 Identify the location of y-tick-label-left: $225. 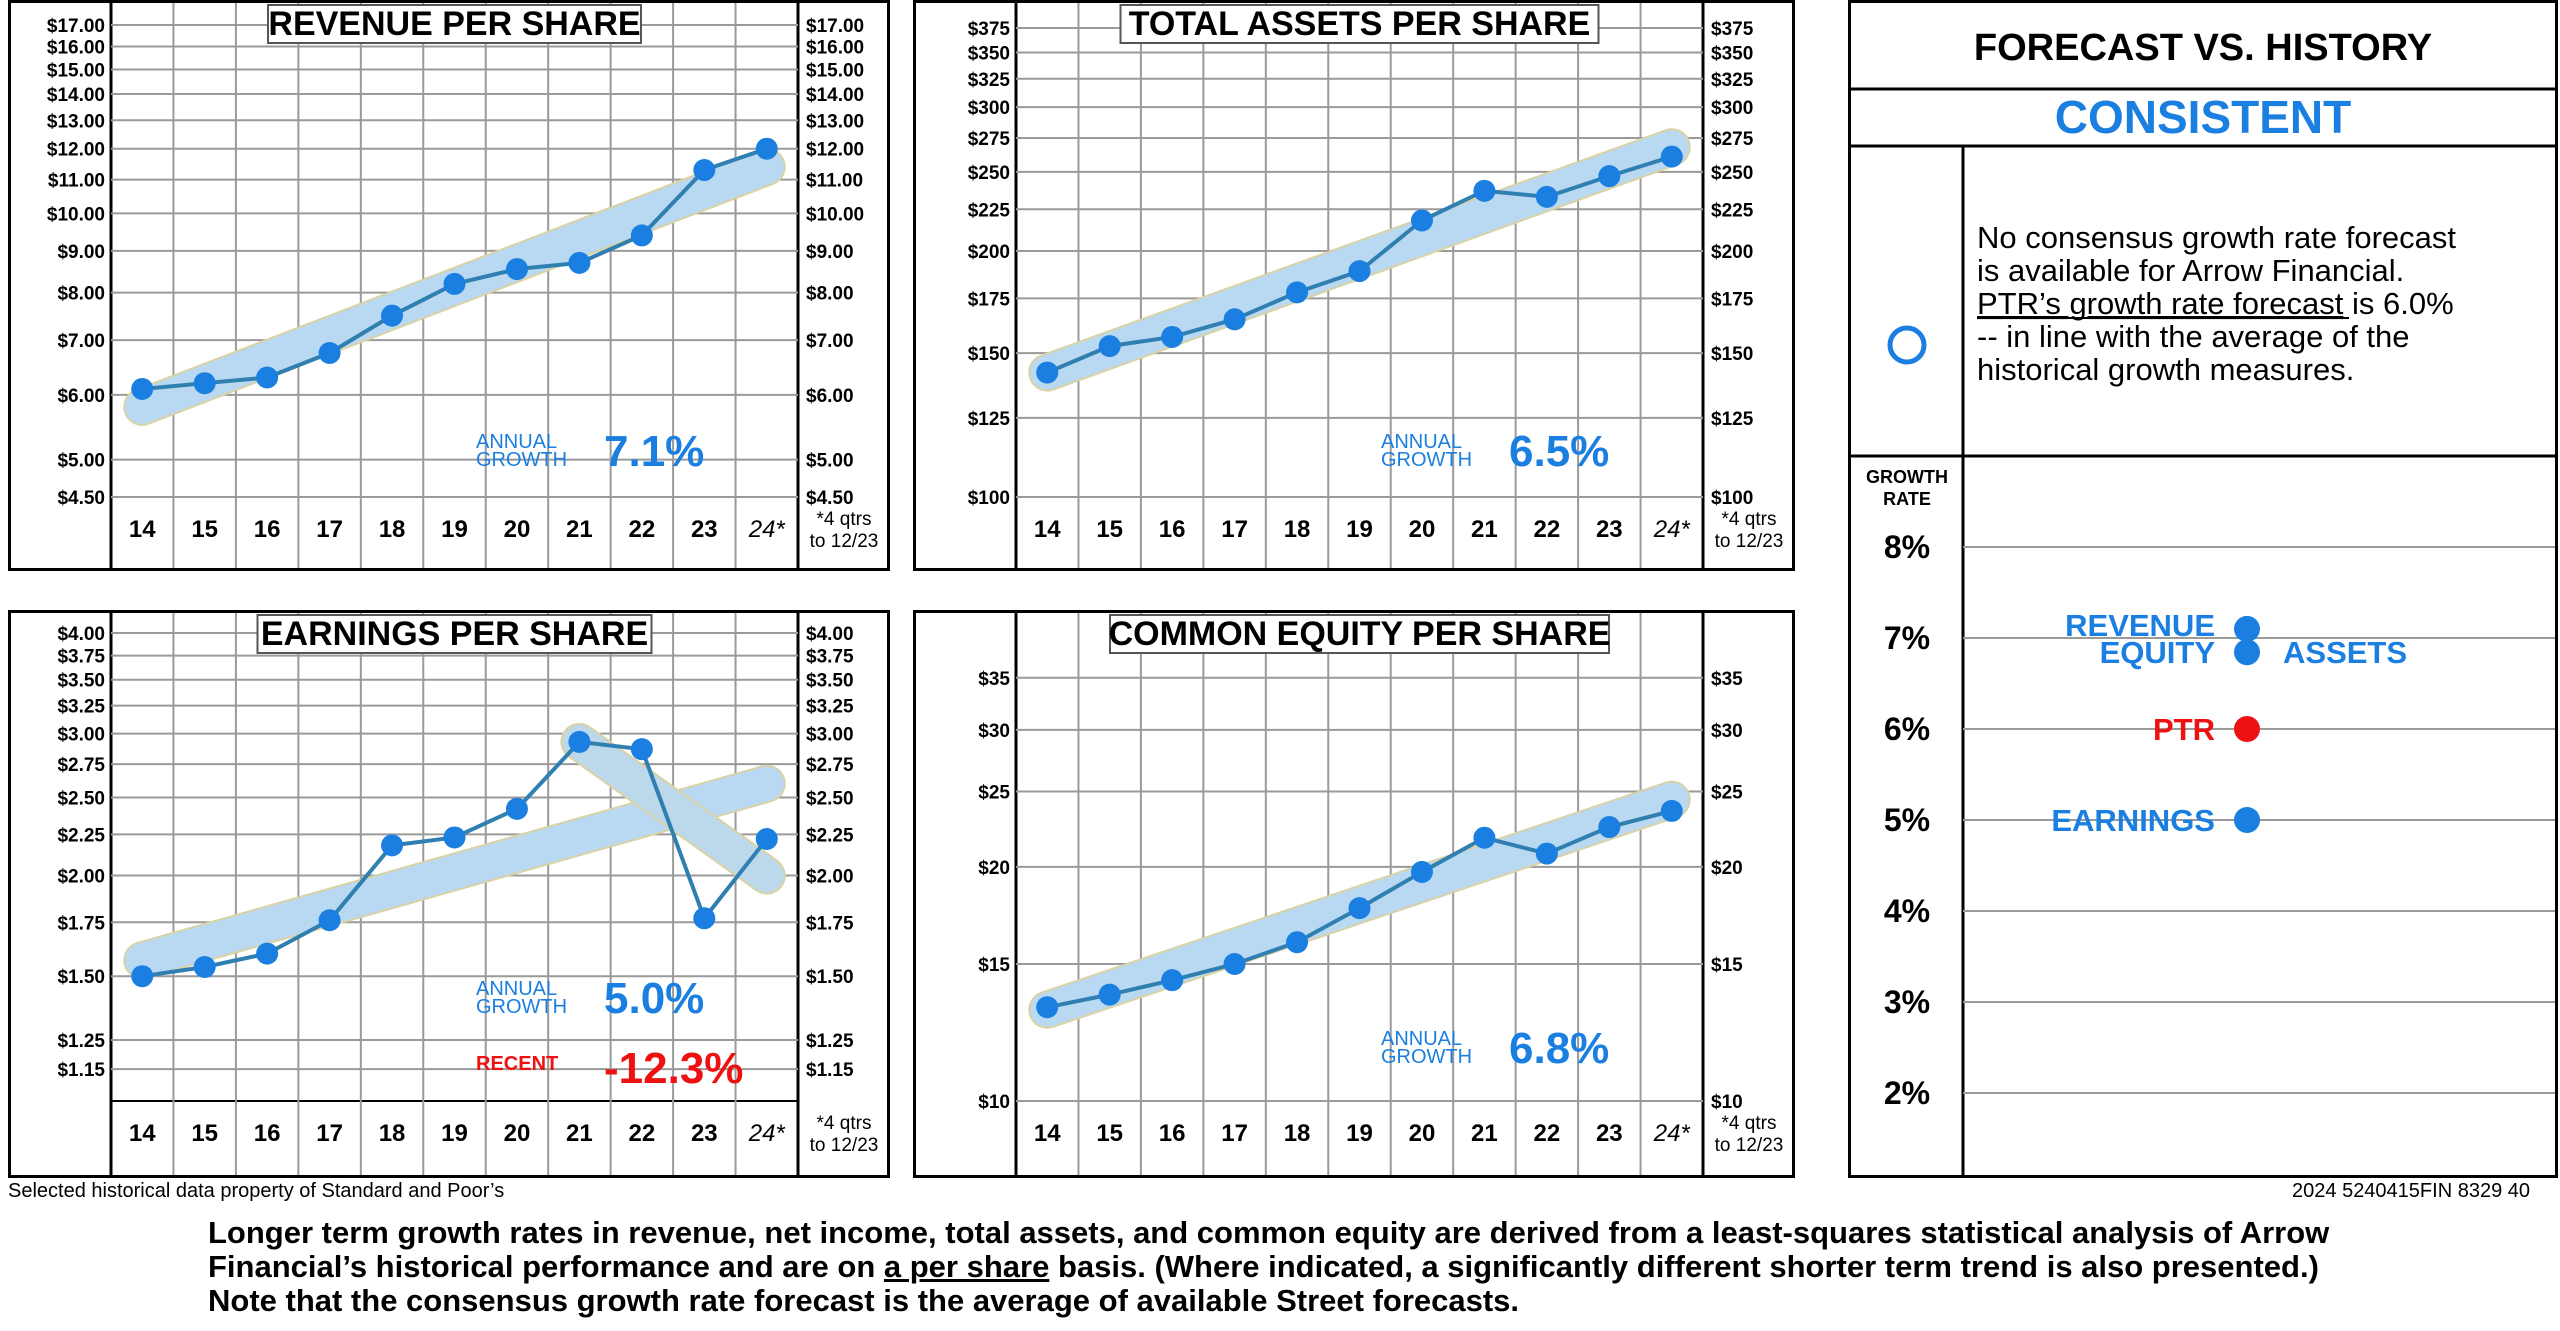
(989, 210).